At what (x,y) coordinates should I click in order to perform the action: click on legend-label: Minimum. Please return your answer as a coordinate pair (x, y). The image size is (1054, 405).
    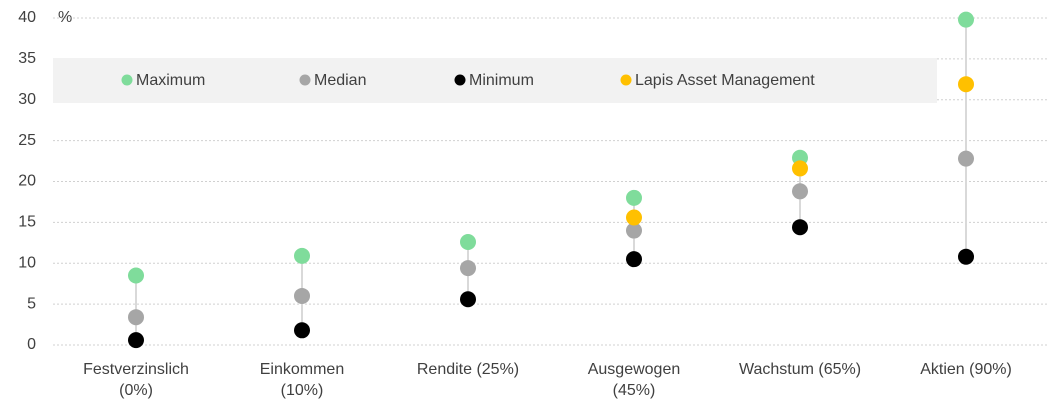
    Looking at the image, I should click on (501, 80).